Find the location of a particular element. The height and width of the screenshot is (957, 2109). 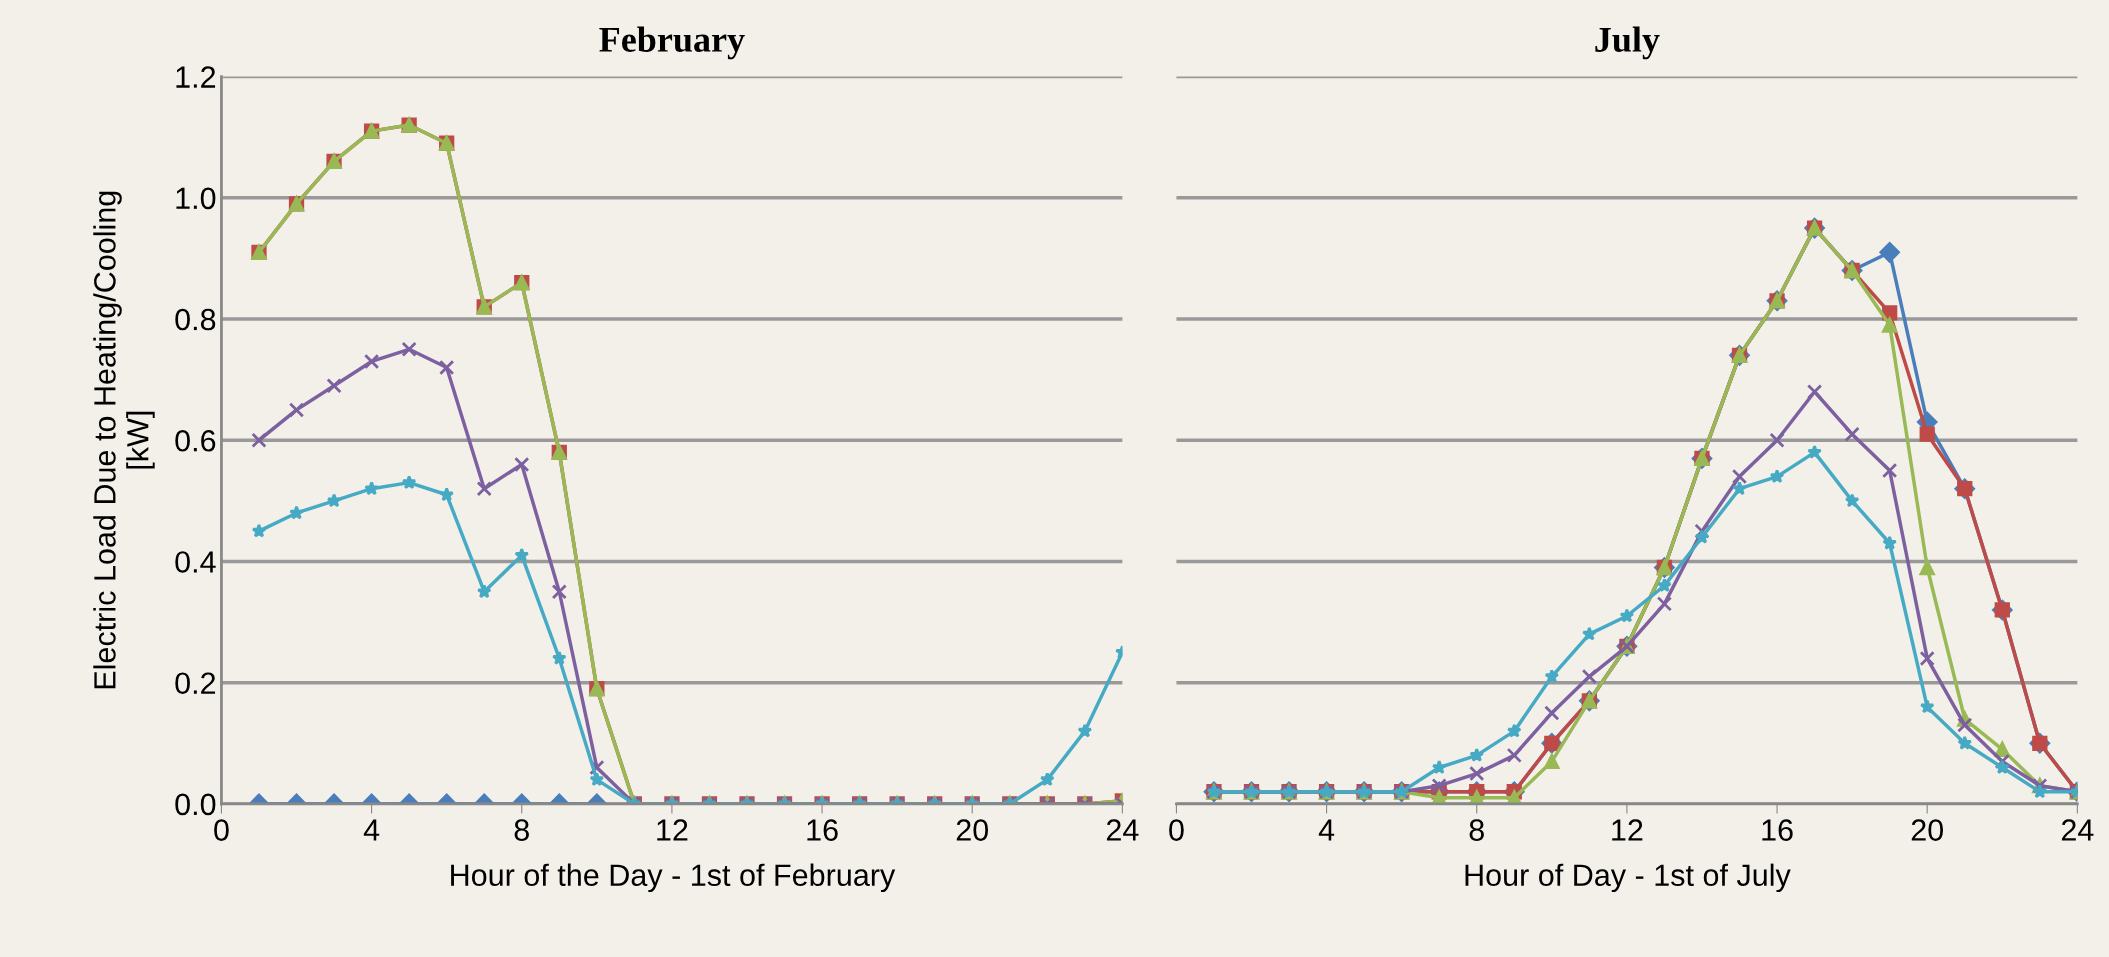

y-tick-label: 0.0 is located at coordinates (195, 804).